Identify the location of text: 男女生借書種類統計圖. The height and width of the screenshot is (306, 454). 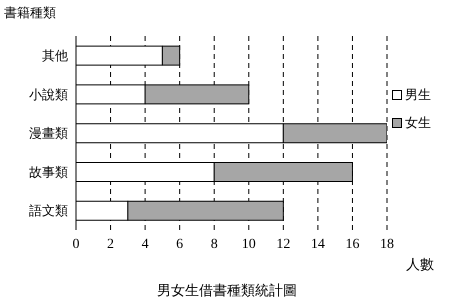
(227, 291).